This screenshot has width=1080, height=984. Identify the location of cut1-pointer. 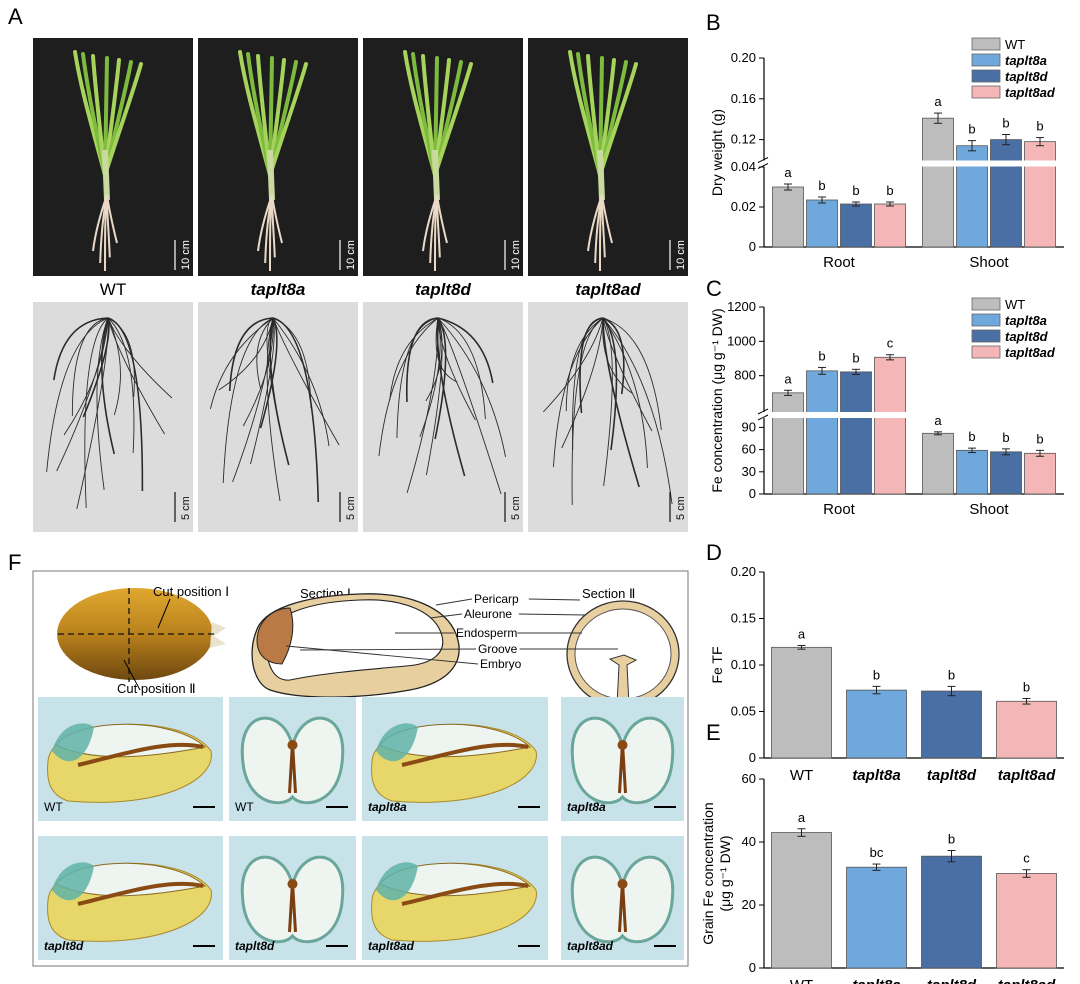
(164, 613).